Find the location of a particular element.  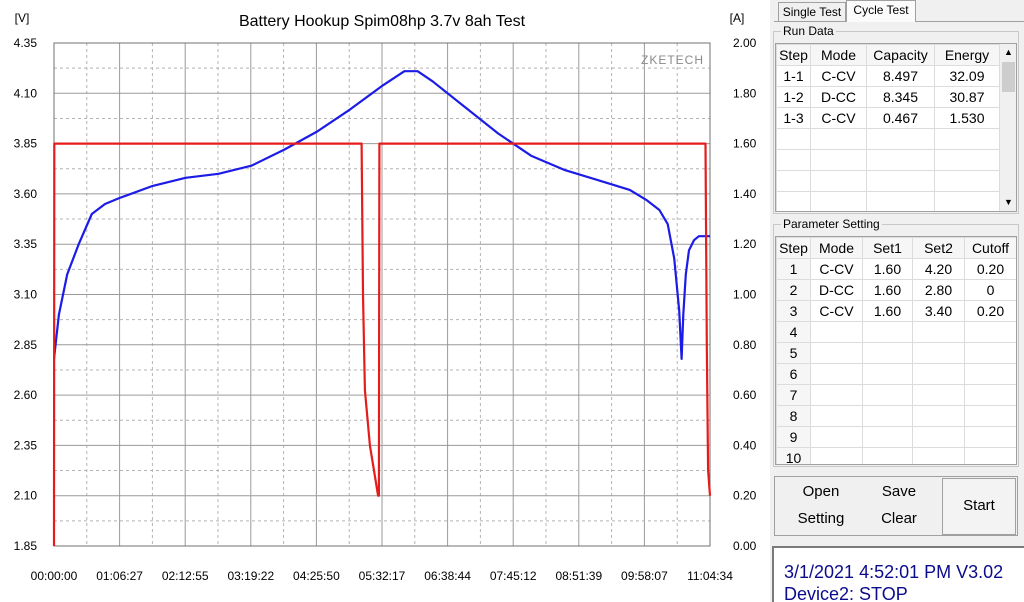

run-data-header: Energy is located at coordinates (967, 55).